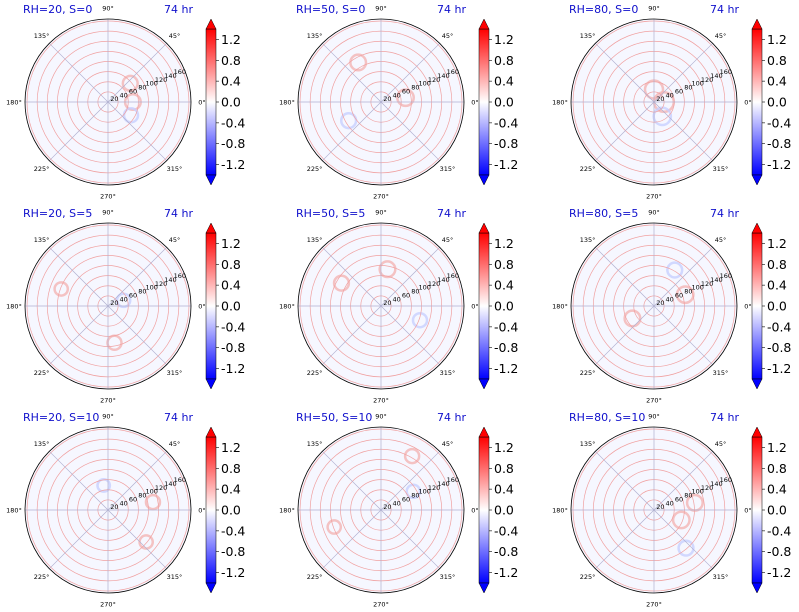 Image resolution: width=799 pixels, height=612 pixels. I want to click on radial-tick-label: 80, so click(688, 292).